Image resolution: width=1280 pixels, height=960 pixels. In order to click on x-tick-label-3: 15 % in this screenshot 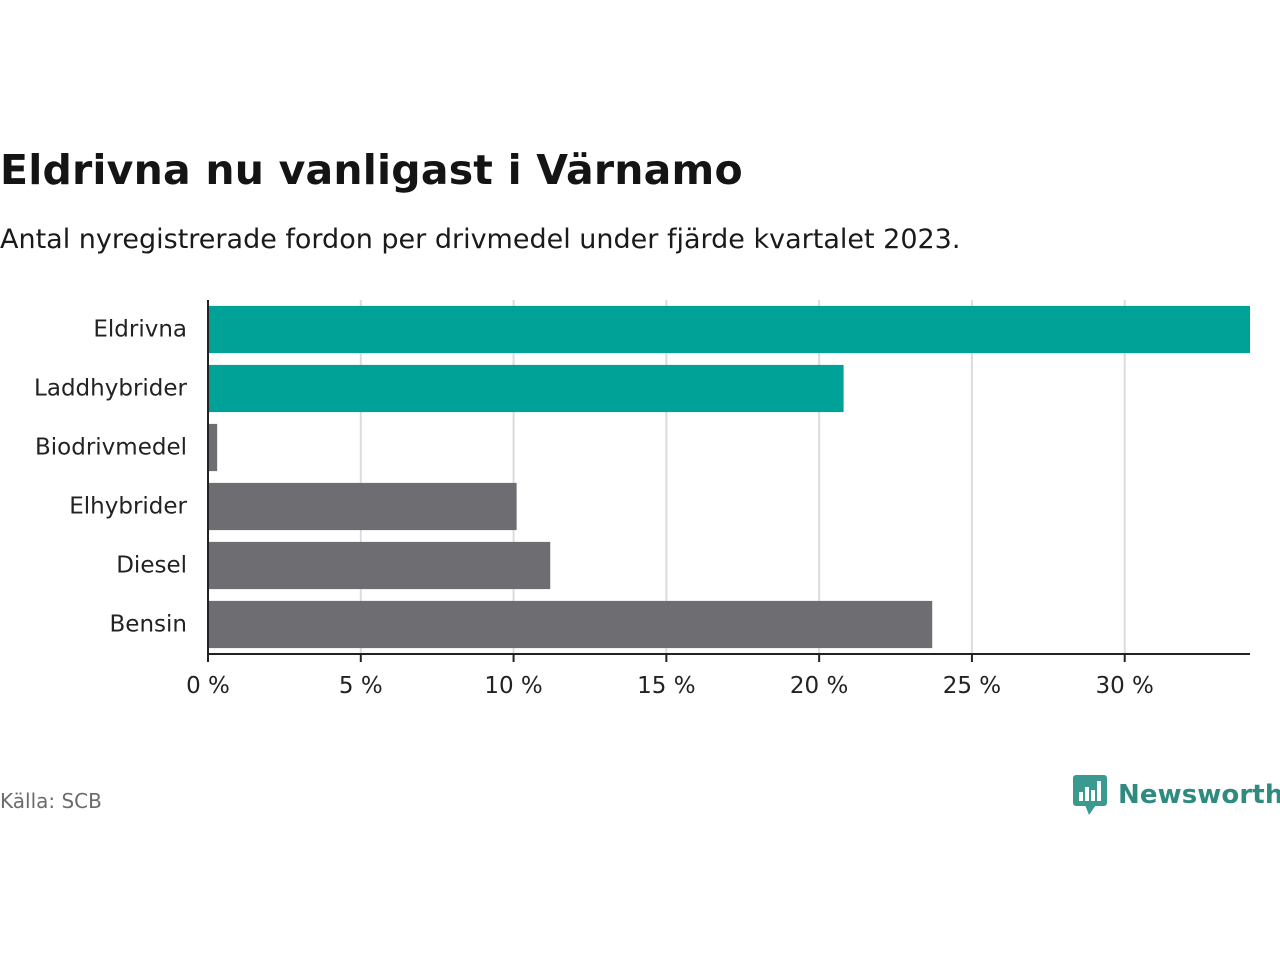, I will do `click(666, 686)`.